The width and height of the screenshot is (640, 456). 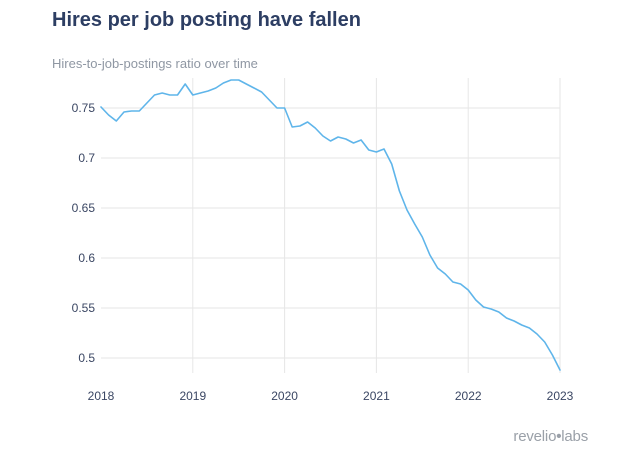 I want to click on revelio-labs-logo: revelio•labs, so click(x=550, y=436).